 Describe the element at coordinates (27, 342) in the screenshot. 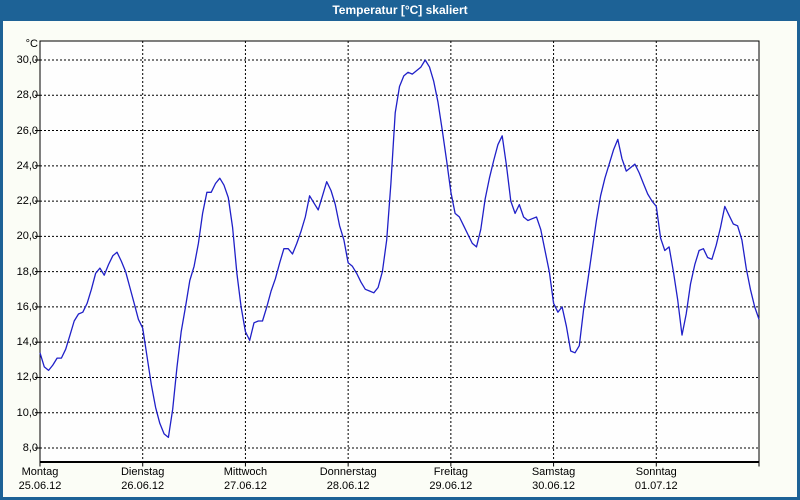

I see `y-axis-tick-label: 14,0` at that location.